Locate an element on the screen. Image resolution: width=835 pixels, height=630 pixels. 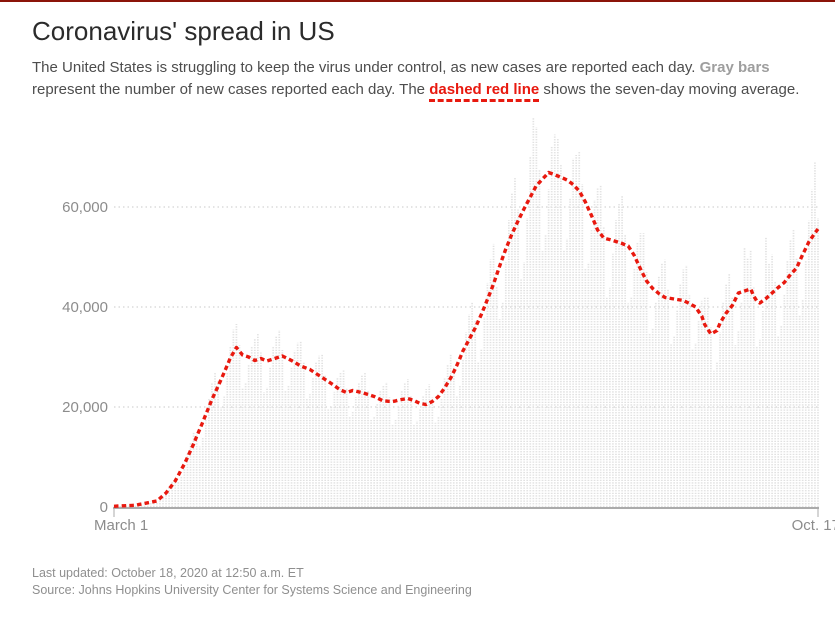
page-title: Coronavirus' spread in US is located at coordinates (183, 31).